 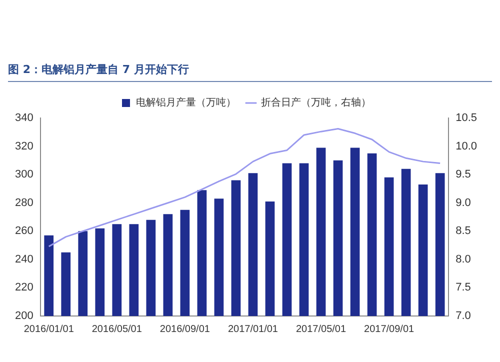 I want to click on y-tick-label: 240, so click(x=24, y=259).